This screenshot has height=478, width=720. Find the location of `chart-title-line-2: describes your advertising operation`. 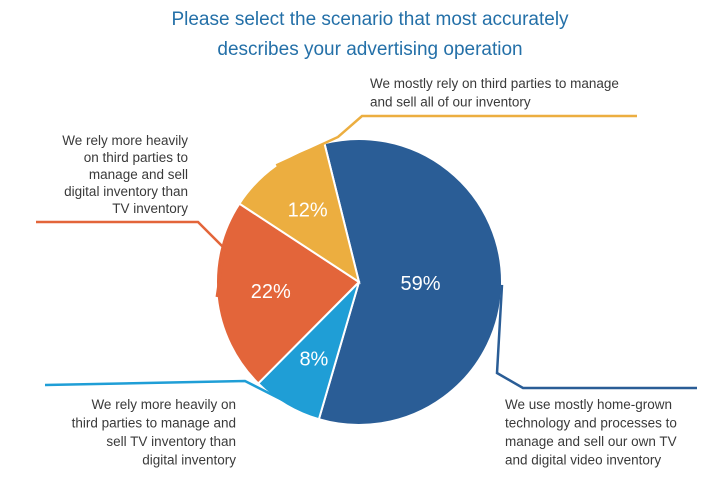

chart-title-line-2: describes your advertising operation is located at coordinates (369, 49).